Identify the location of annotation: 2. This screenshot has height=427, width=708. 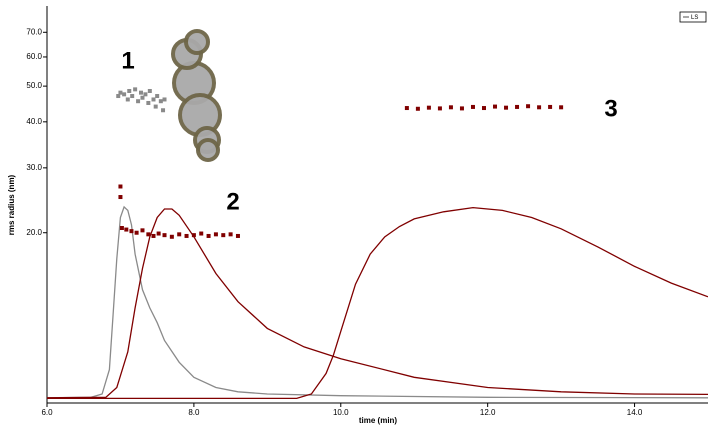
(232, 201).